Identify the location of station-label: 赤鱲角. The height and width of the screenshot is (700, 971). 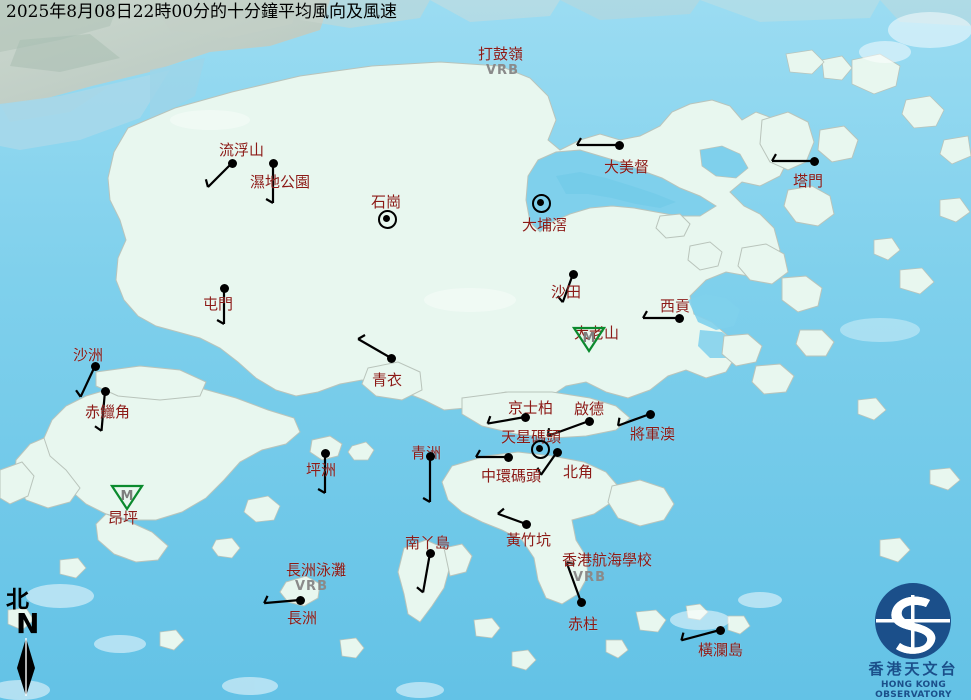
(108, 412).